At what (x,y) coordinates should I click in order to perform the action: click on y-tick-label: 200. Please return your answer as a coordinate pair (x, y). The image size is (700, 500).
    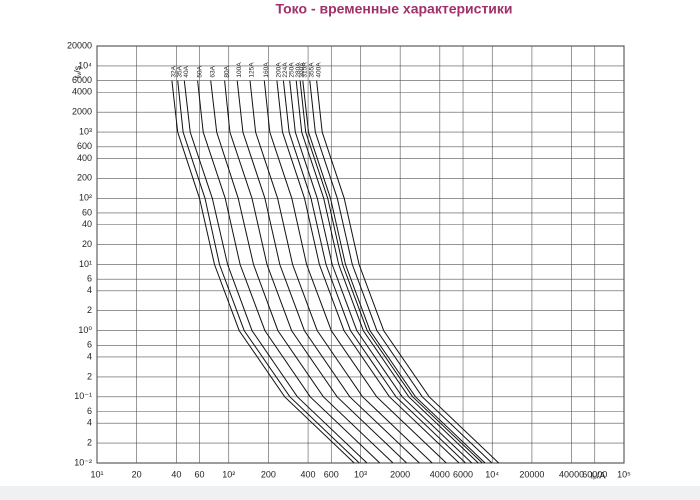
    Looking at the image, I should click on (84, 178).